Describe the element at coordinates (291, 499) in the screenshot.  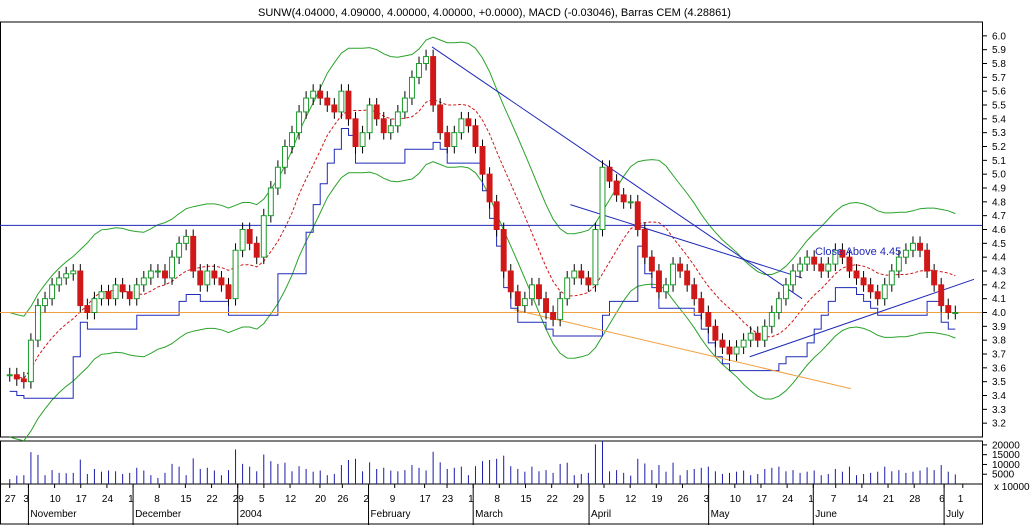
I see `date-tick-label: 12` at that location.